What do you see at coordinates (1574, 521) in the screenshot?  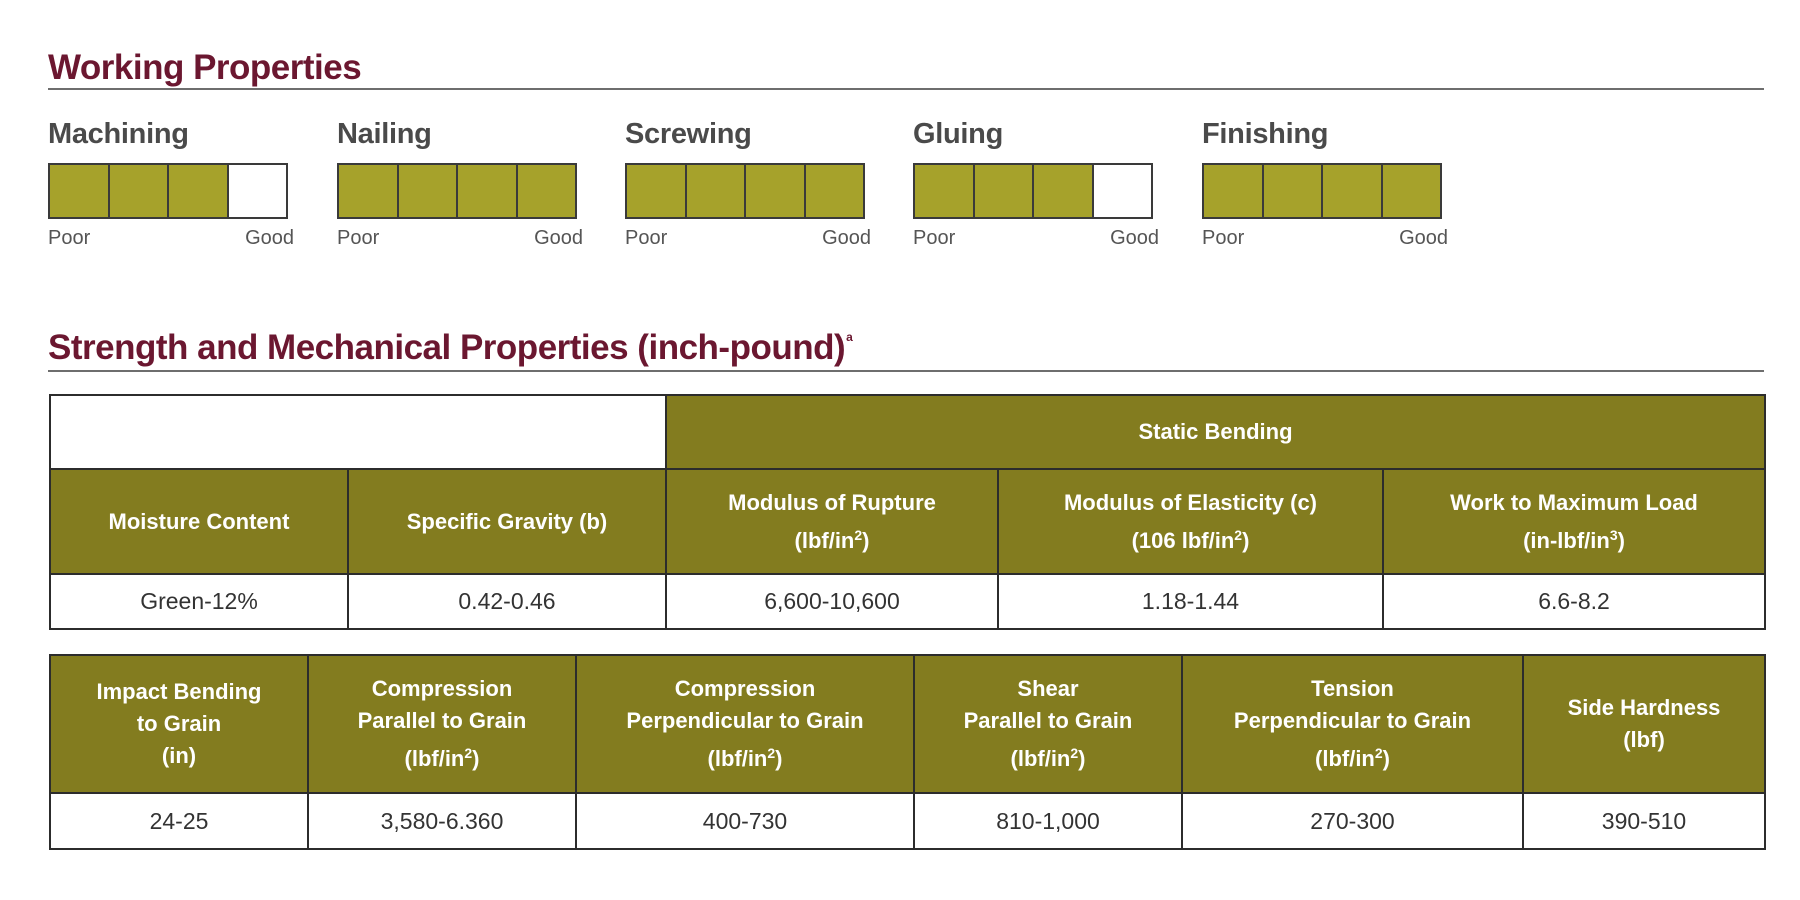 I see `column-header: Work to Maximum Load (in-lbf/in3)` at bounding box center [1574, 521].